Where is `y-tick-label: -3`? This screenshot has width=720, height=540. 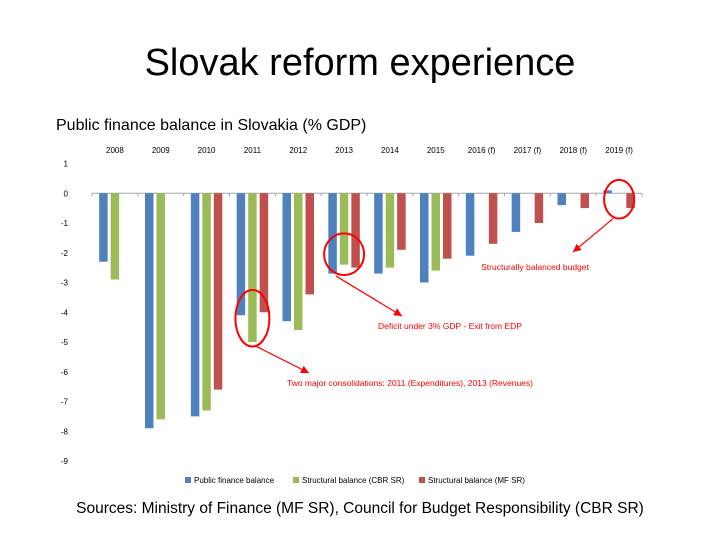 y-tick-label: -3 is located at coordinates (65, 283).